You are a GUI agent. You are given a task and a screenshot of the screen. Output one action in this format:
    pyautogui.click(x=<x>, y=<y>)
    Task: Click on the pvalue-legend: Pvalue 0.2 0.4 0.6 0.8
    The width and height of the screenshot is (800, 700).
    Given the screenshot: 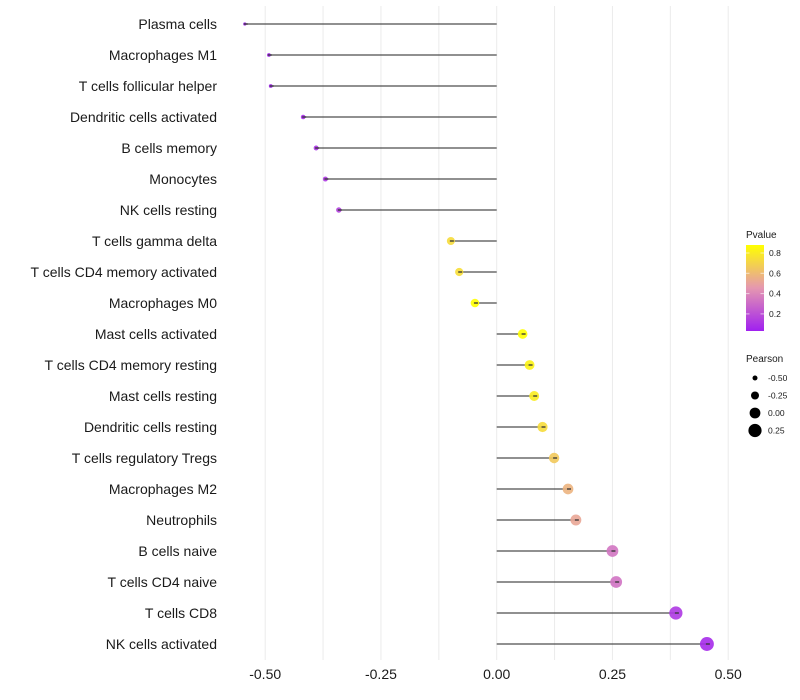 What is the action you would take?
    pyautogui.click(x=763, y=280)
    